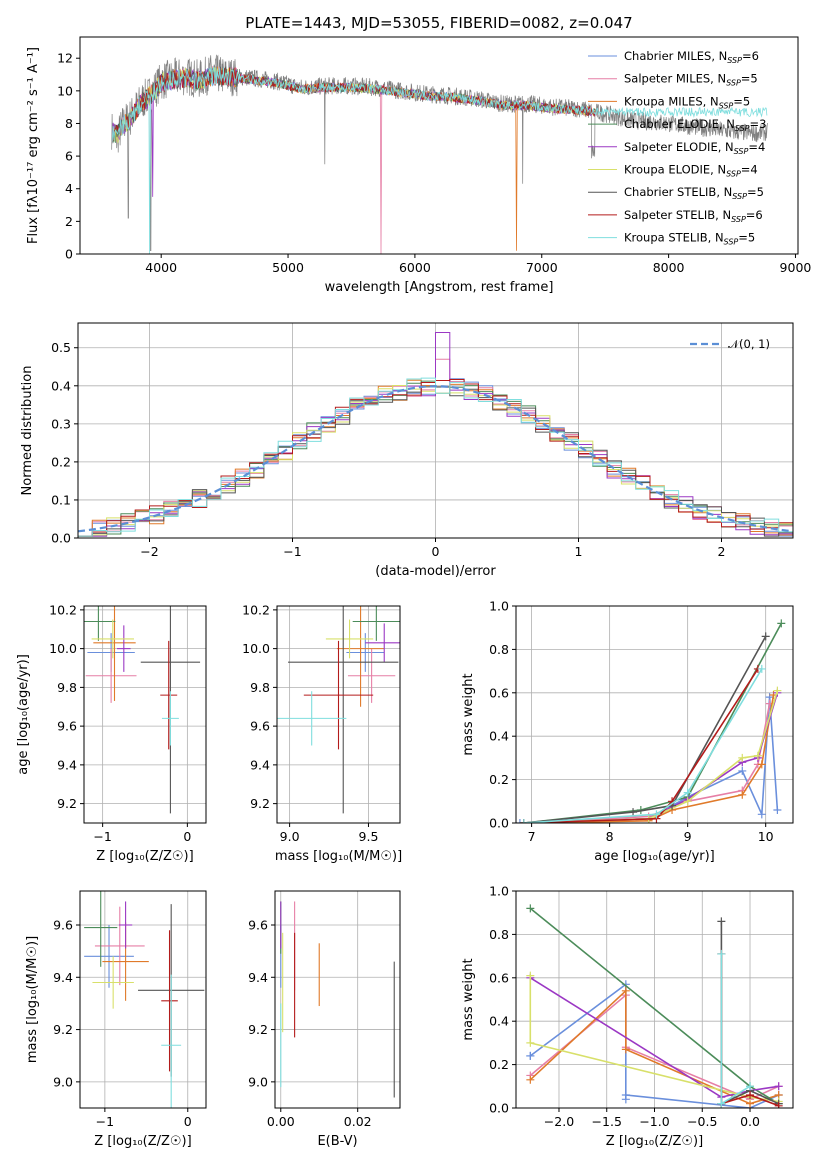  I want to click on y-tick-label: 0.8, so click(499, 649).